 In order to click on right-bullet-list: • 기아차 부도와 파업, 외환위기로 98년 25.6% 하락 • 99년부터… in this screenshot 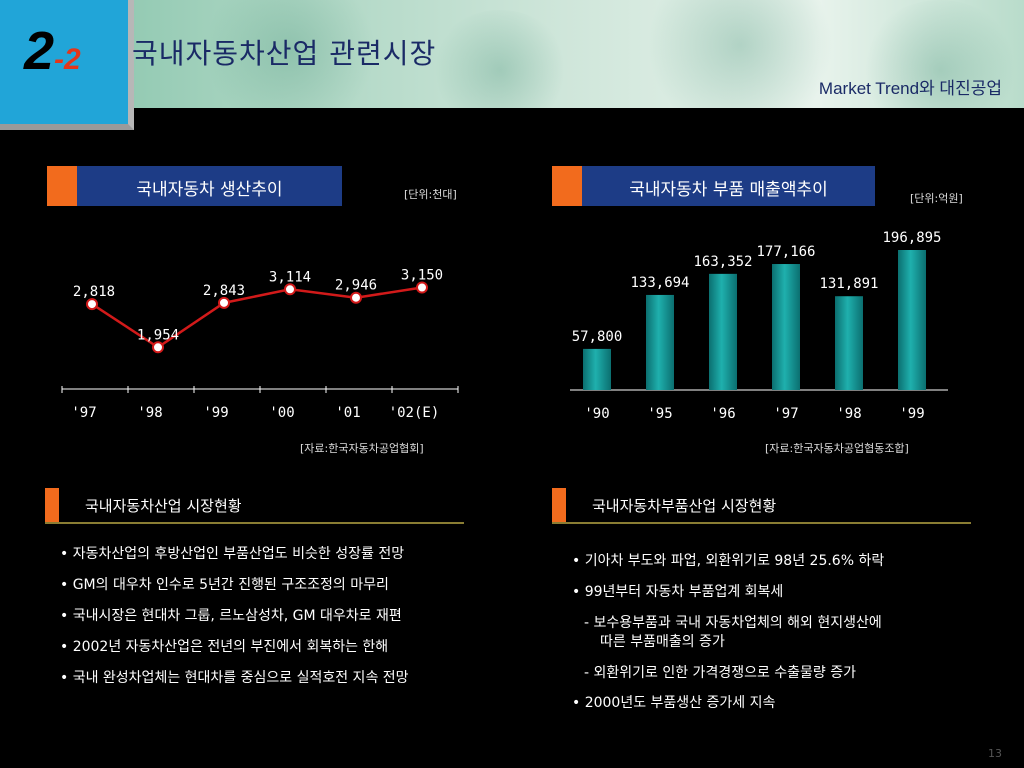, I will do `click(792, 638)`.